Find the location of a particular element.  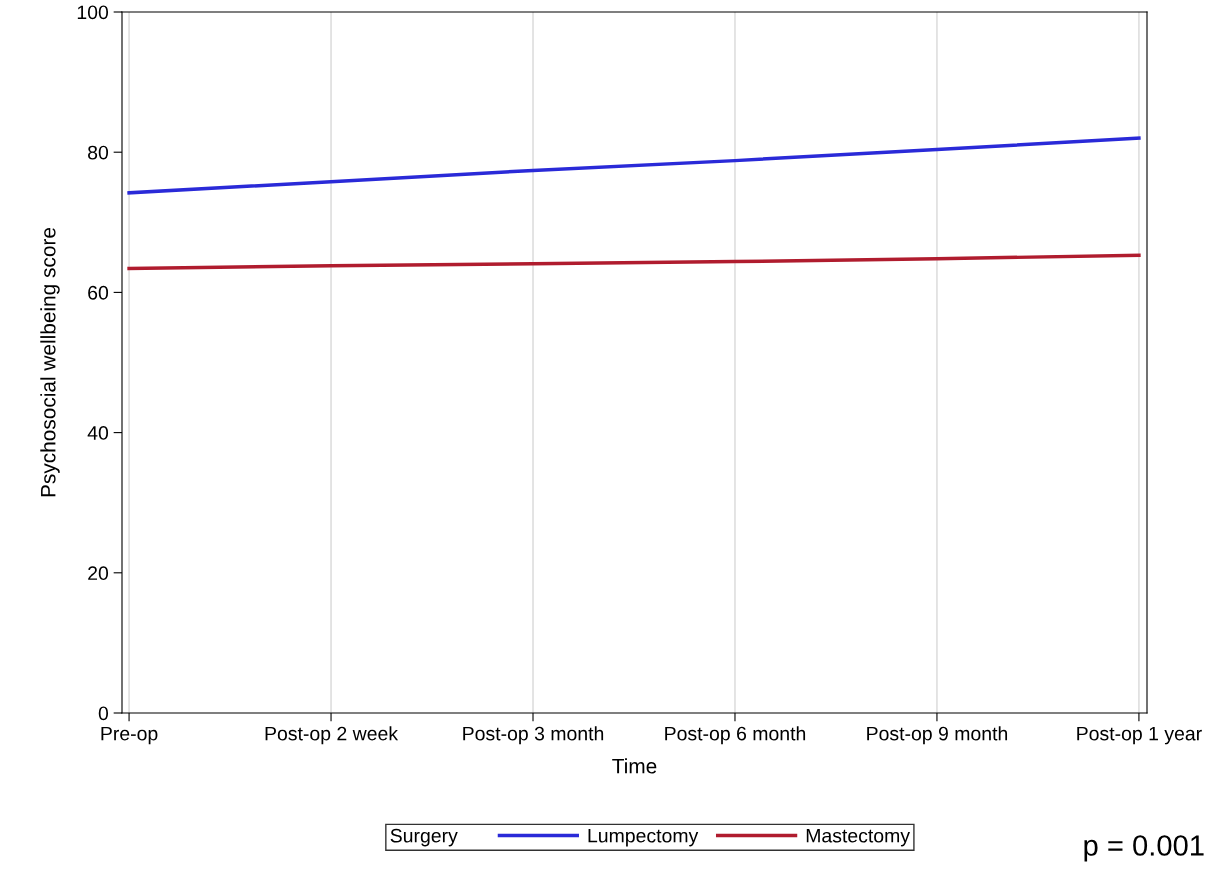

x-axis-title: Time is located at coordinates (634, 766).